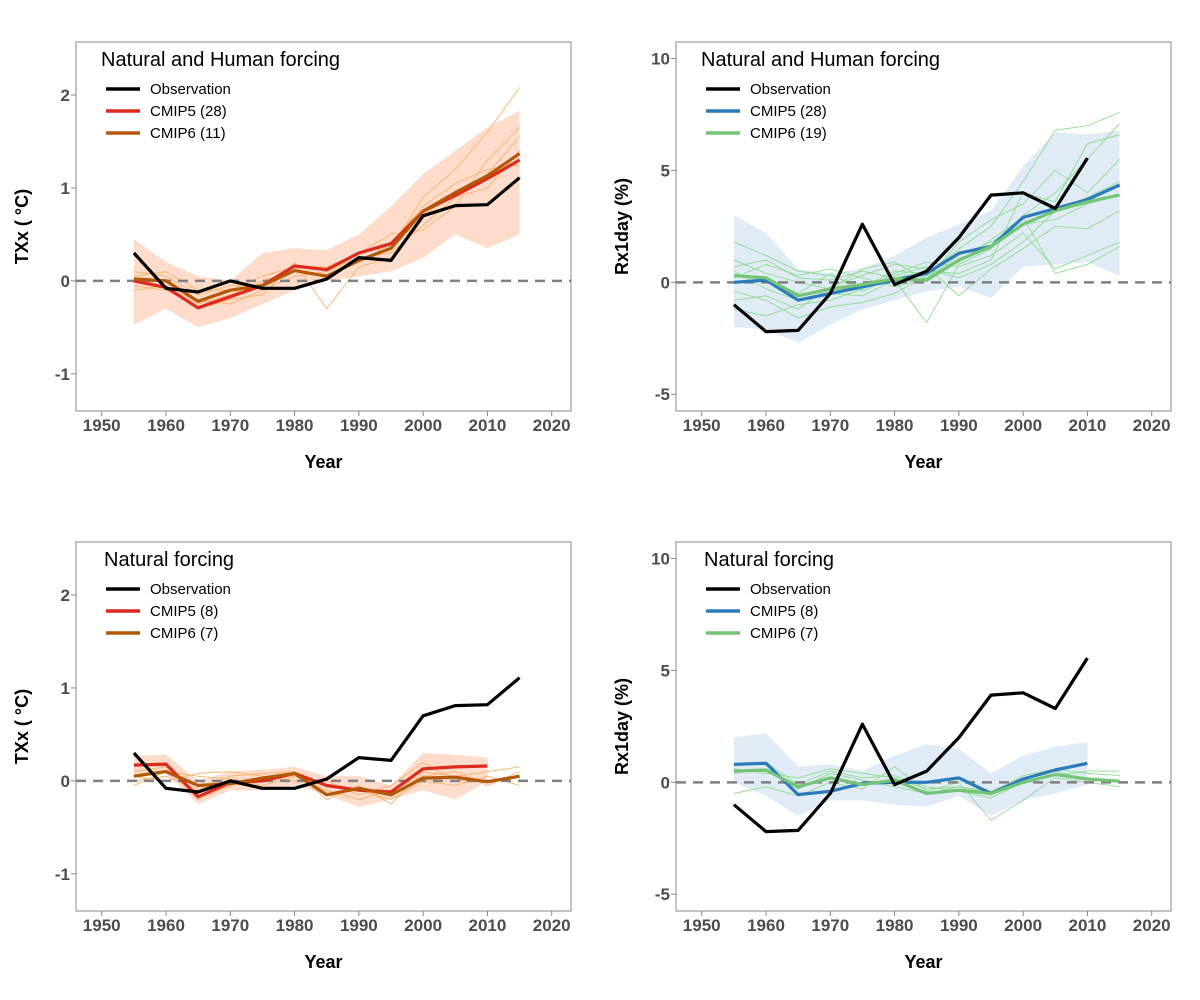 Image resolution: width=1200 pixels, height=1000 pixels. What do you see at coordinates (788, 133) in the screenshot?
I see `legend-entry: CMIP6 (19)` at bounding box center [788, 133].